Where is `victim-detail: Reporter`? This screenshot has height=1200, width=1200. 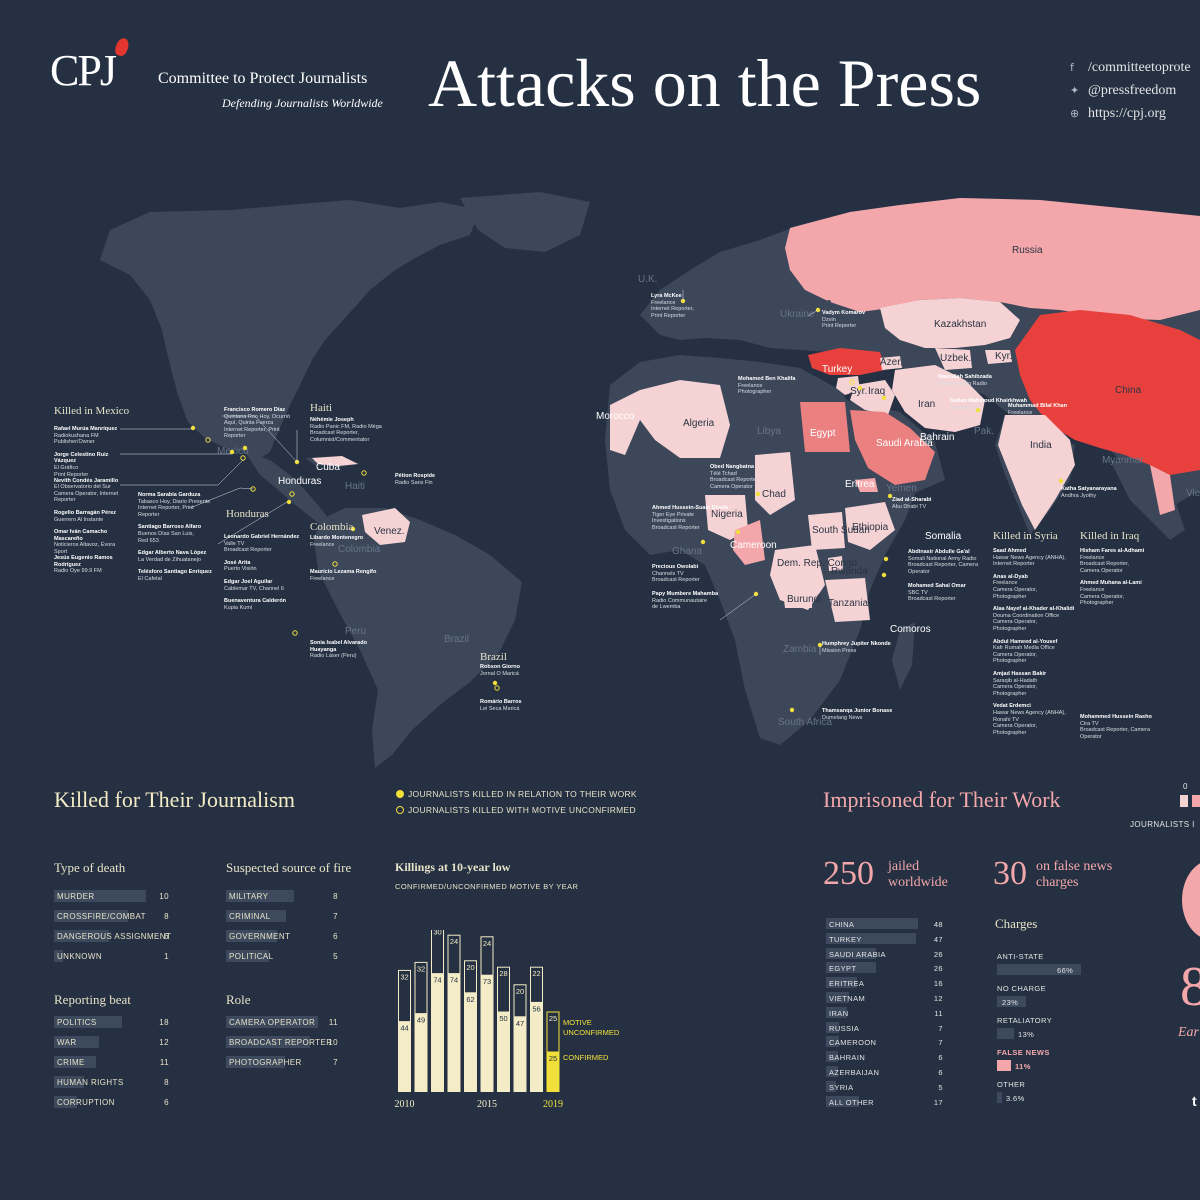 victim-detail: Reporter is located at coordinates (149, 514).